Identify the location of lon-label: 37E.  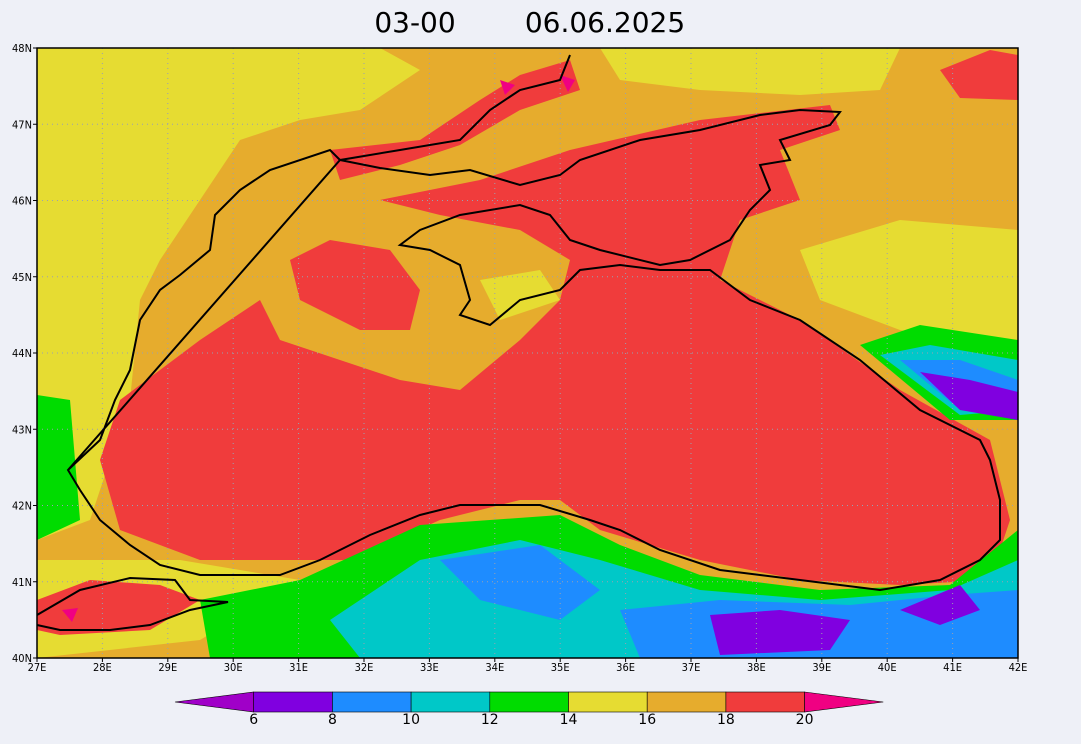
(691, 667).